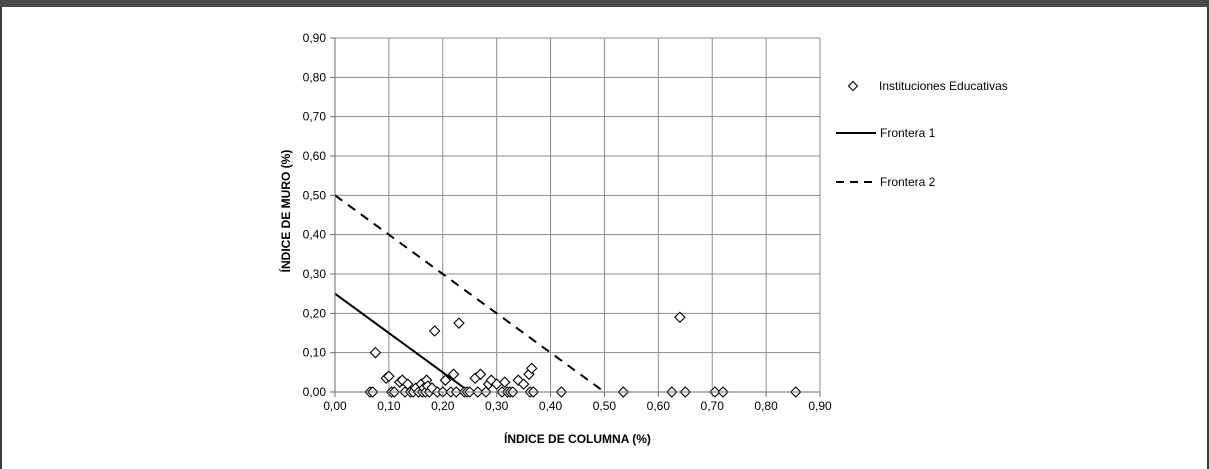  What do you see at coordinates (335, 406) in the screenshot?
I see `x-tick-label: 0,00` at bounding box center [335, 406].